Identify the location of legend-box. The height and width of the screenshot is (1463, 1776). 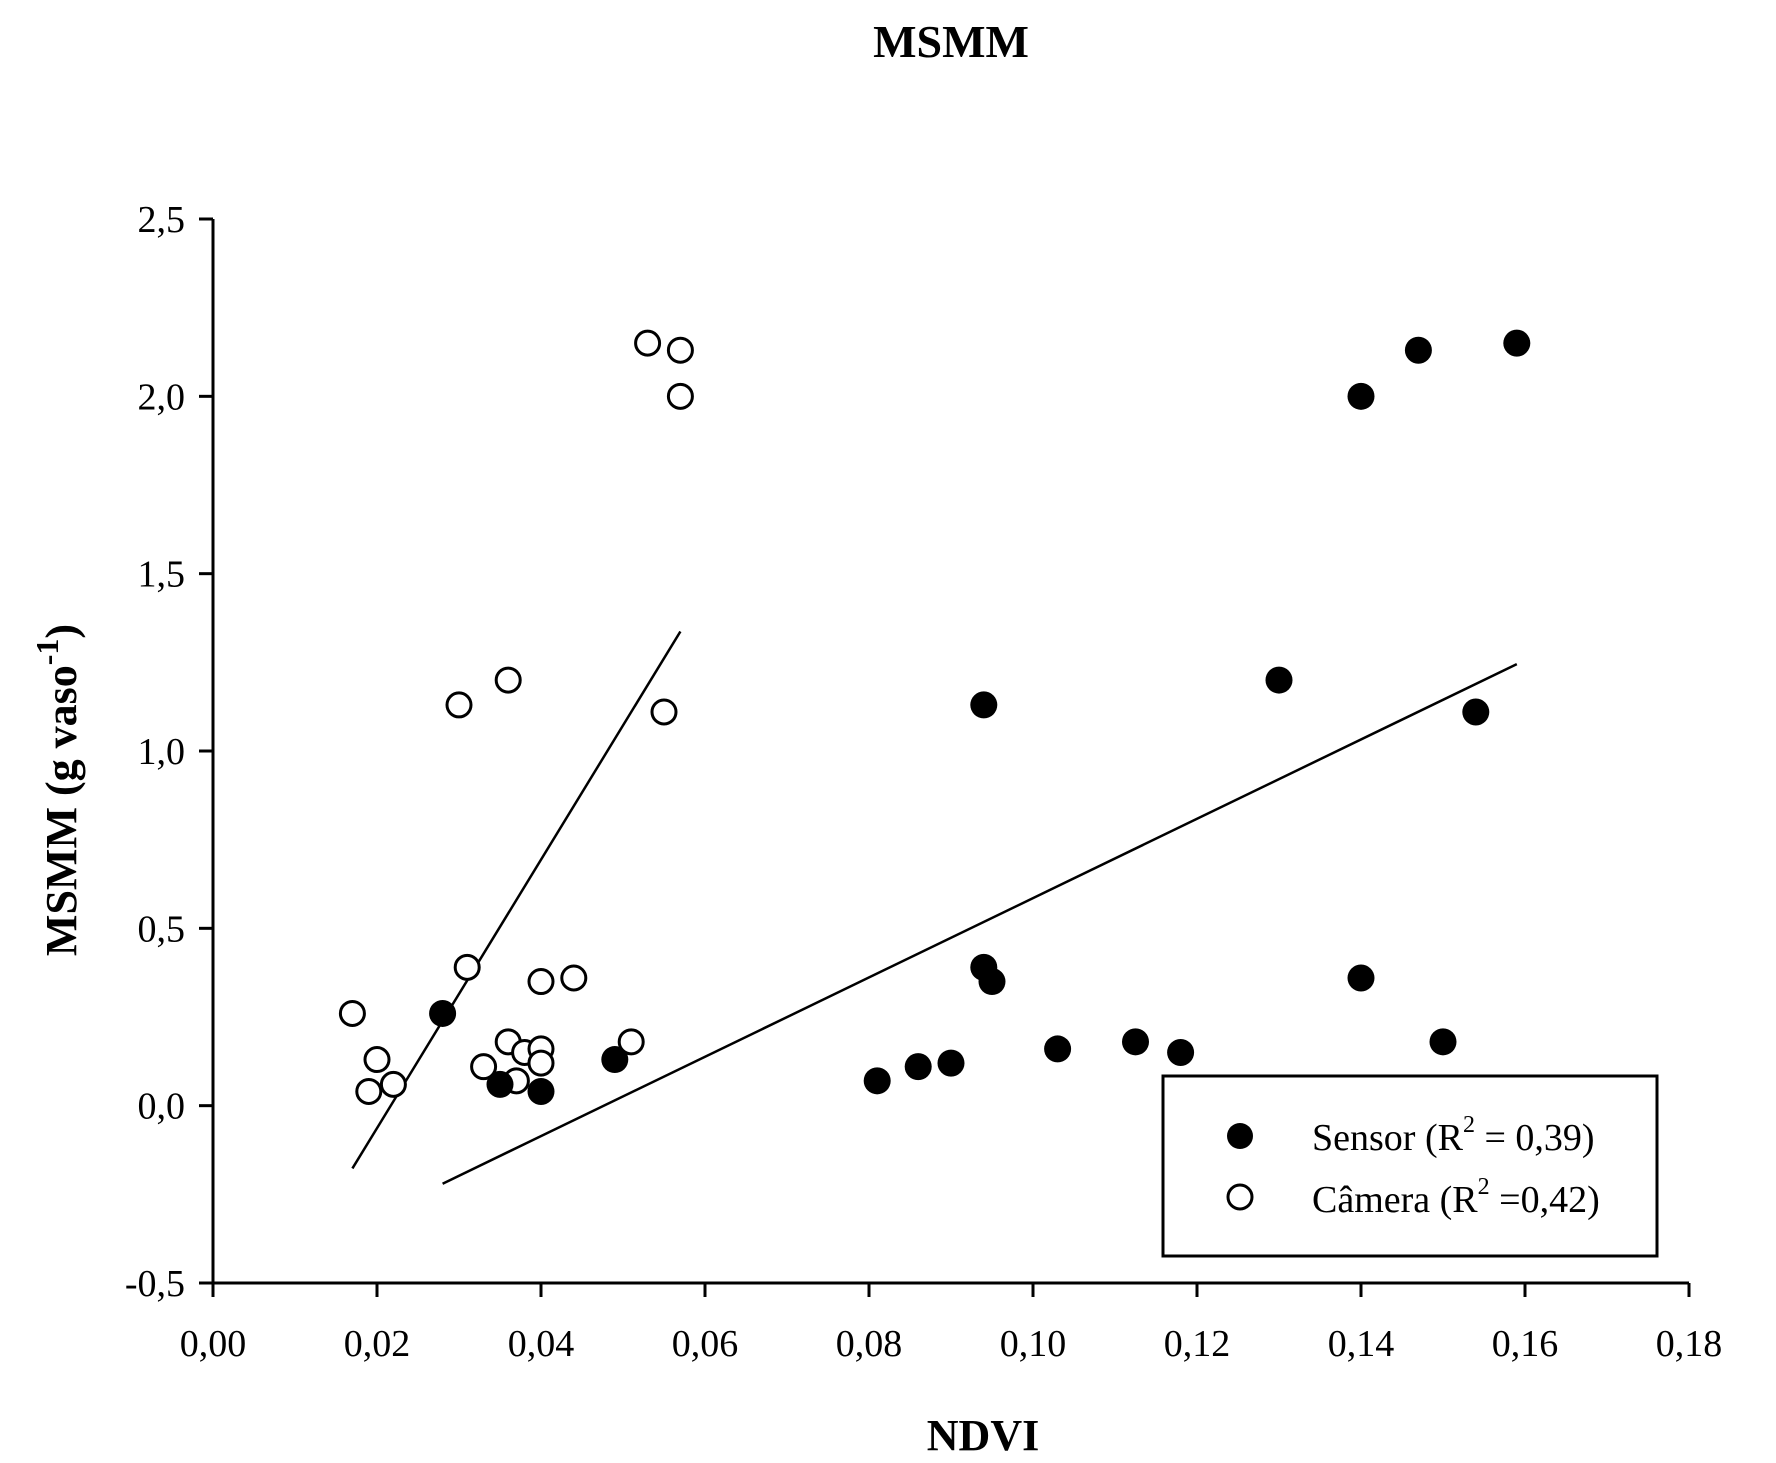
(1410, 1166).